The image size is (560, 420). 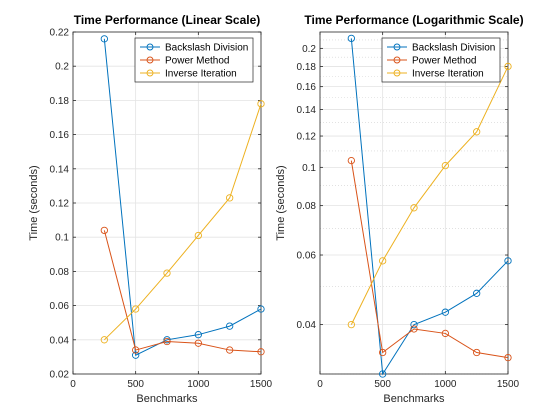 What do you see at coordinates (413, 20) in the screenshot?
I see `chart-title: Time Performance (Logarithmic Scale)` at bounding box center [413, 20].